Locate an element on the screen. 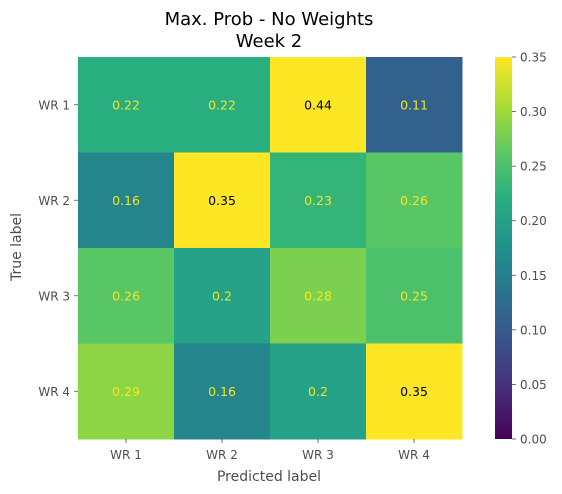  heatmap-cell-label: 0.28 is located at coordinates (318, 295).